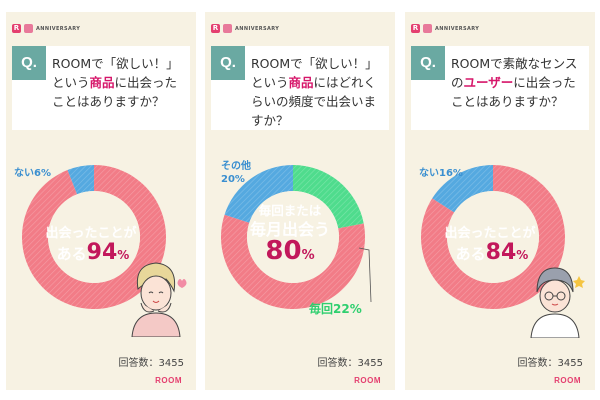  I want to click on question-text: ROOMで「欲しい！」という商品にはどれくらいの頻度で出会いますか？, so click(318, 92).